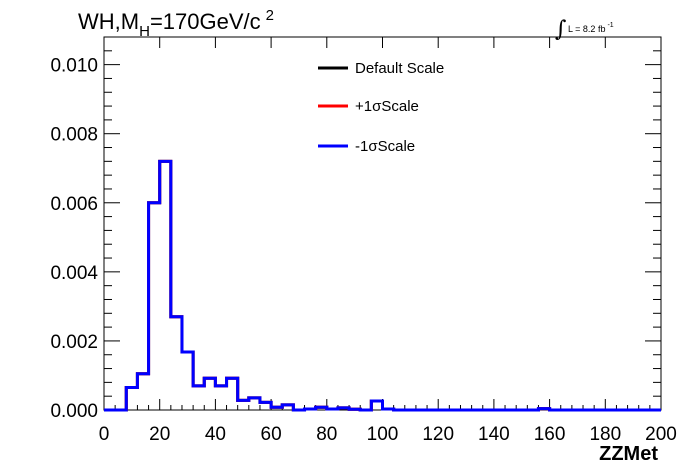 Image resolution: width=696 pixels, height=472 pixels. What do you see at coordinates (159, 434) in the screenshot?
I see `x-tick-label: 20` at bounding box center [159, 434].